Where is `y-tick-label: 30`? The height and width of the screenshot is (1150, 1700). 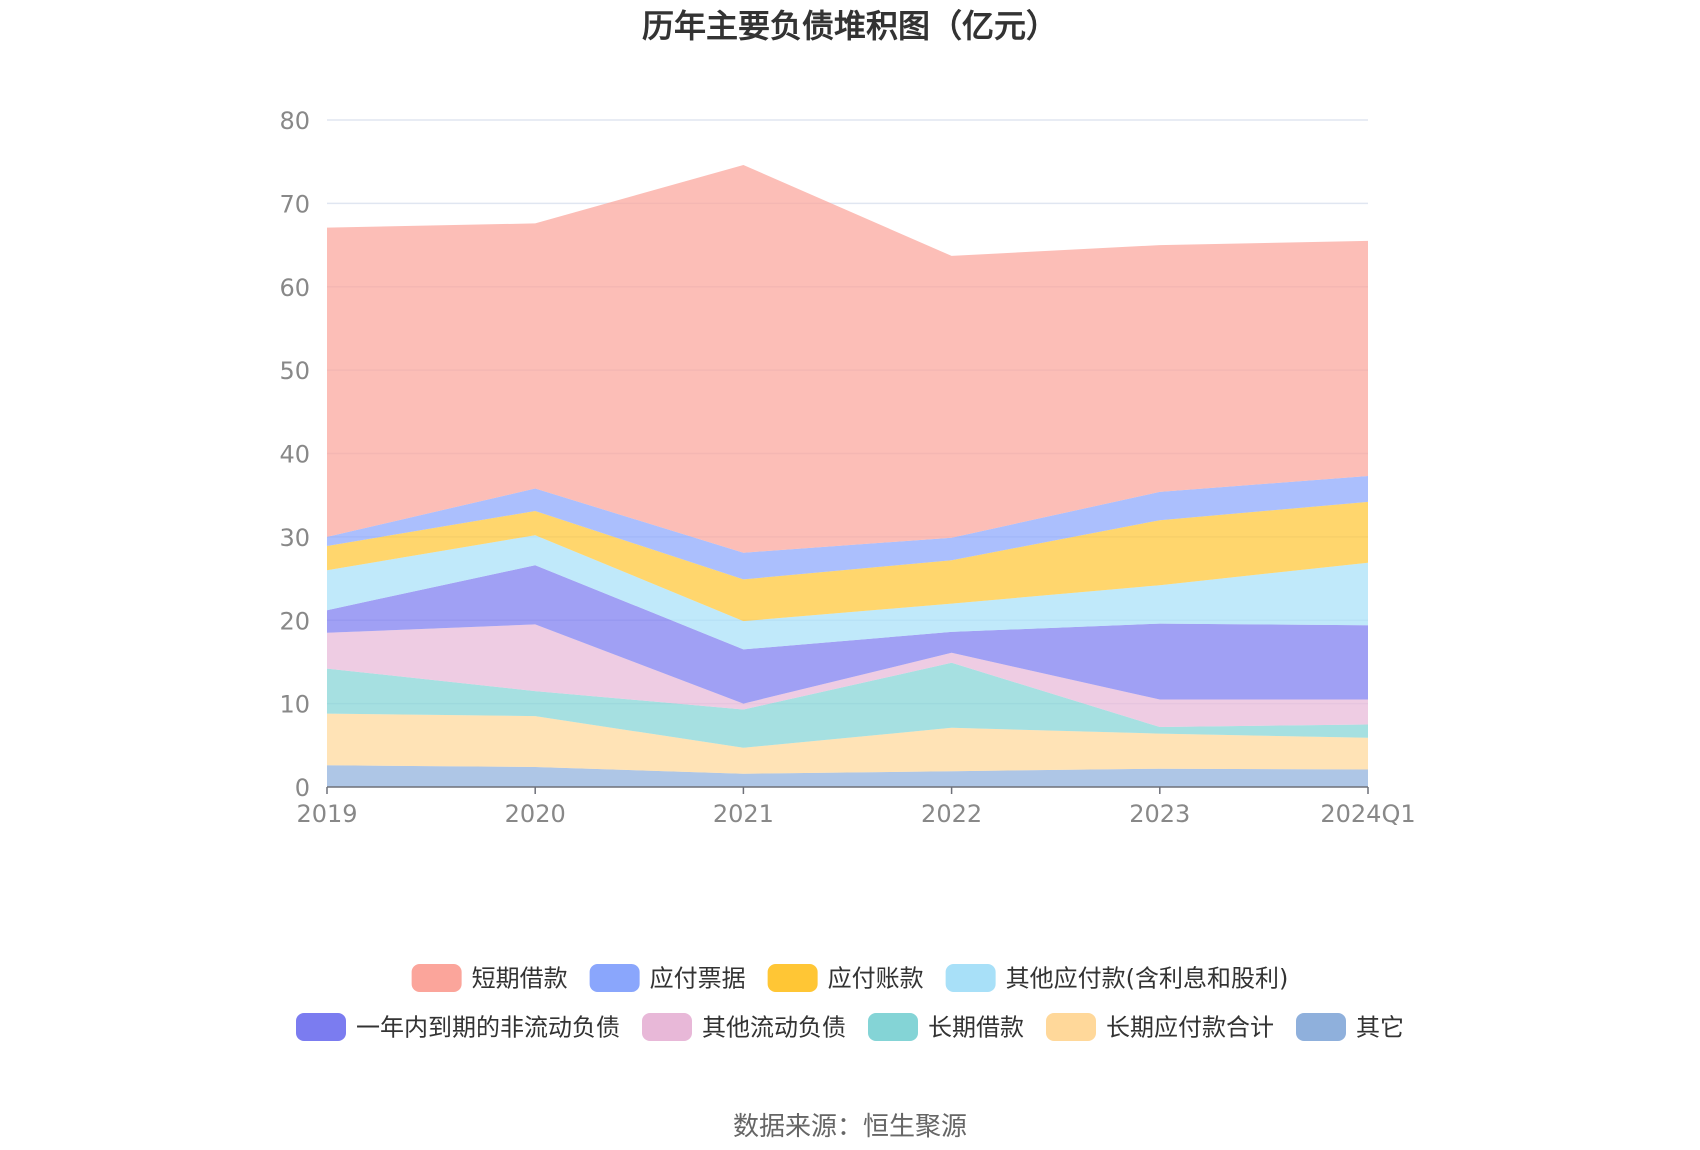
y-tick-label: 30 is located at coordinates (294, 538).